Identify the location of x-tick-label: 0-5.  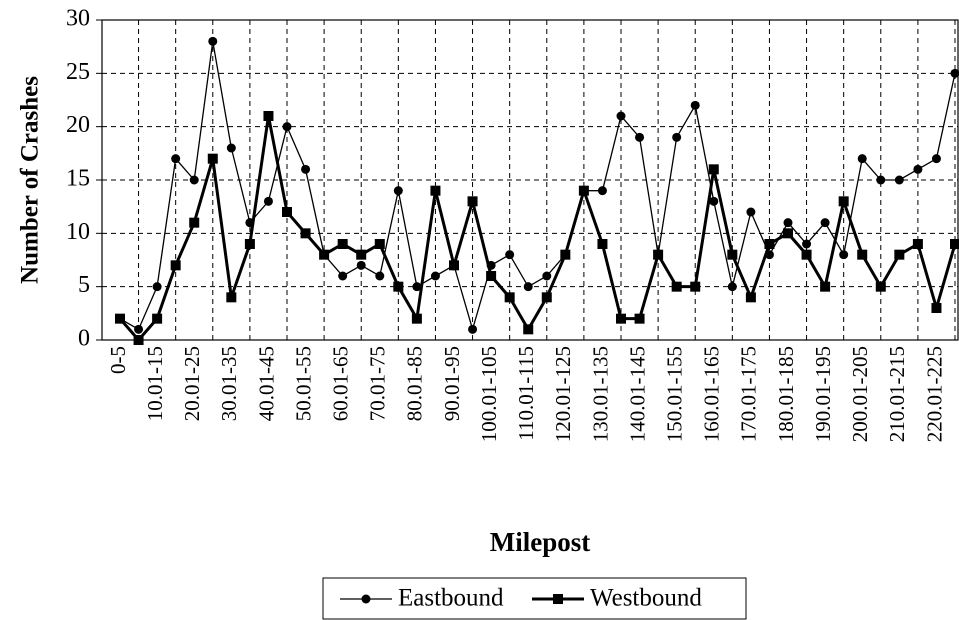
(118, 360).